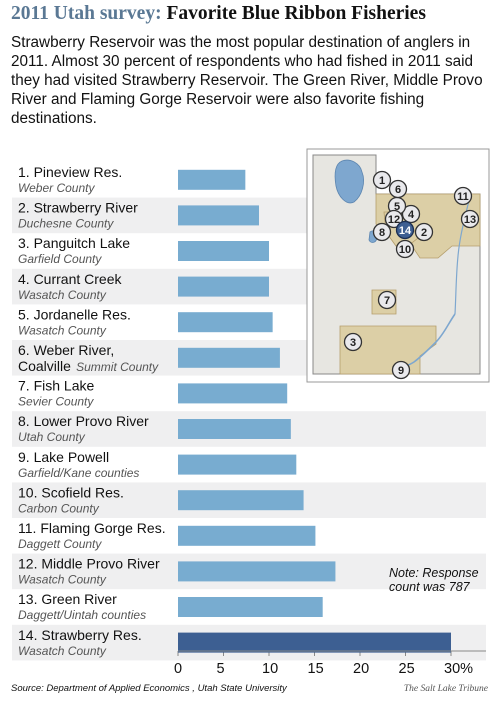 Image resolution: width=500 pixels, height=701 pixels. I want to click on county-label: Garfield/Kane counties, so click(78, 473).